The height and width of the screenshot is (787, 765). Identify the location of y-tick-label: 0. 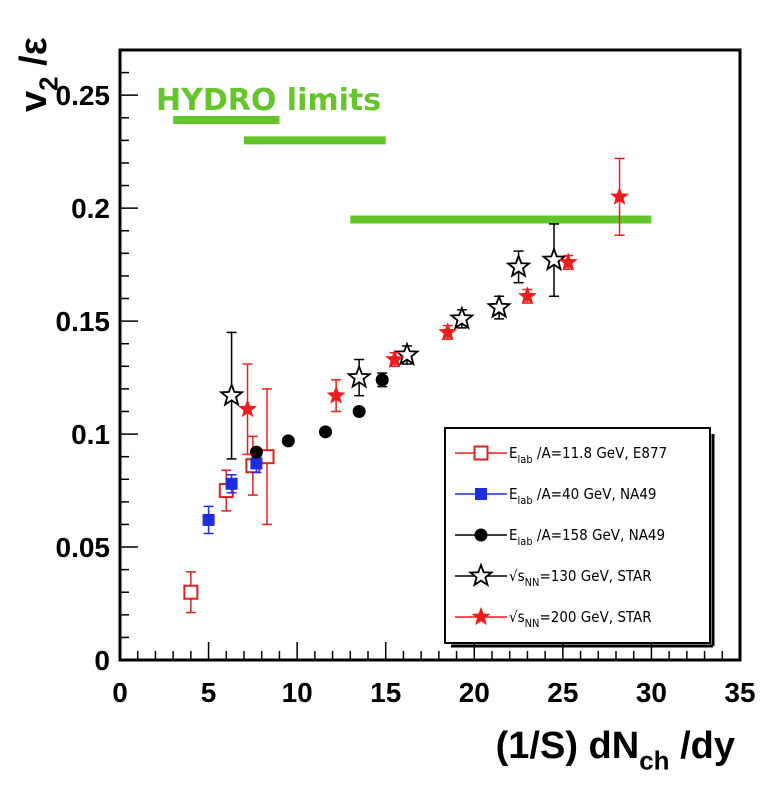
(102, 660).